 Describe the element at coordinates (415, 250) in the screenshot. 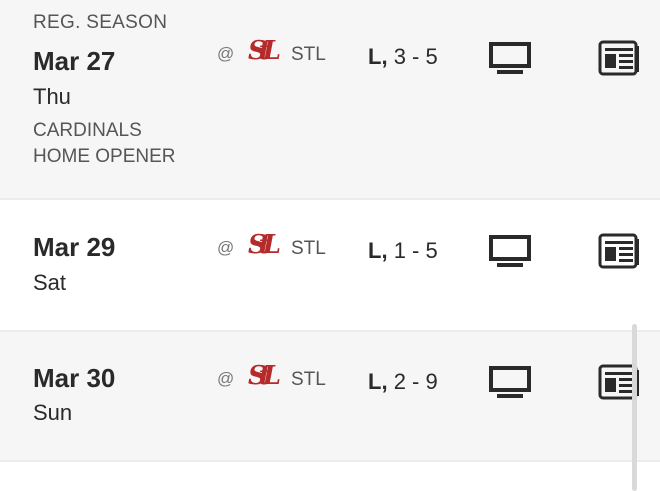

I see `score: 1 - 5` at that location.